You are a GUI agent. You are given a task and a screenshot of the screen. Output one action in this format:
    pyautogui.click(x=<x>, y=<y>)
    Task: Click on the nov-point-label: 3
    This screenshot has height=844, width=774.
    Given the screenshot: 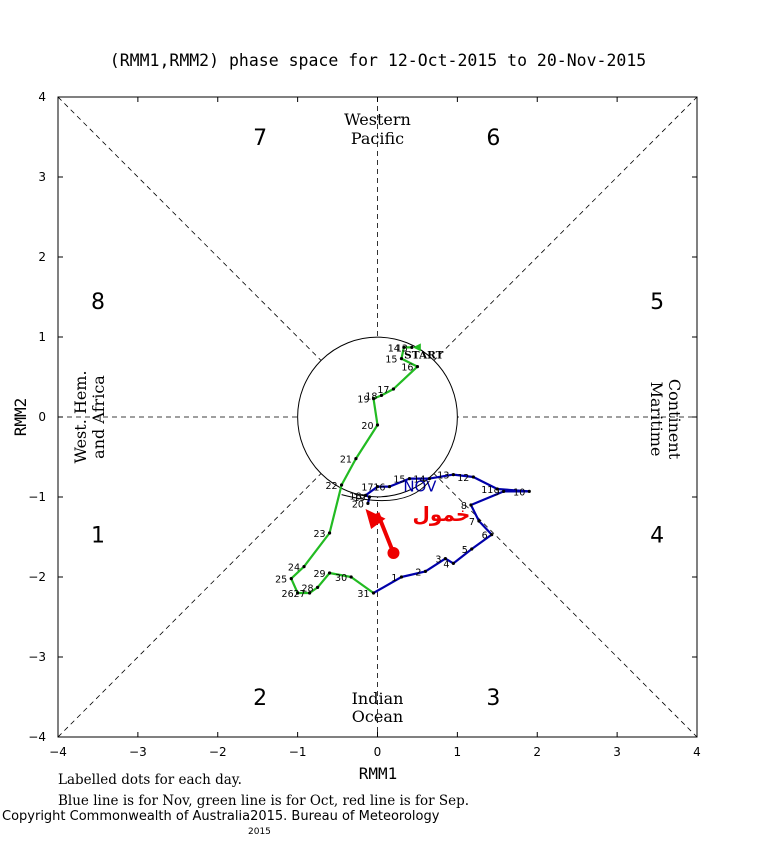 What is the action you would take?
    pyautogui.click(x=438, y=560)
    